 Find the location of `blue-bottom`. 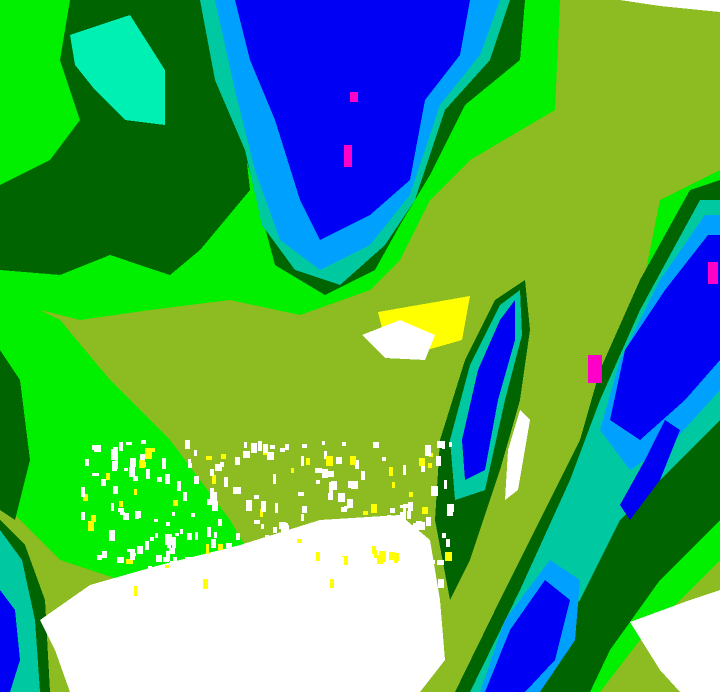

blue-bottom is located at coordinates (527, 636).